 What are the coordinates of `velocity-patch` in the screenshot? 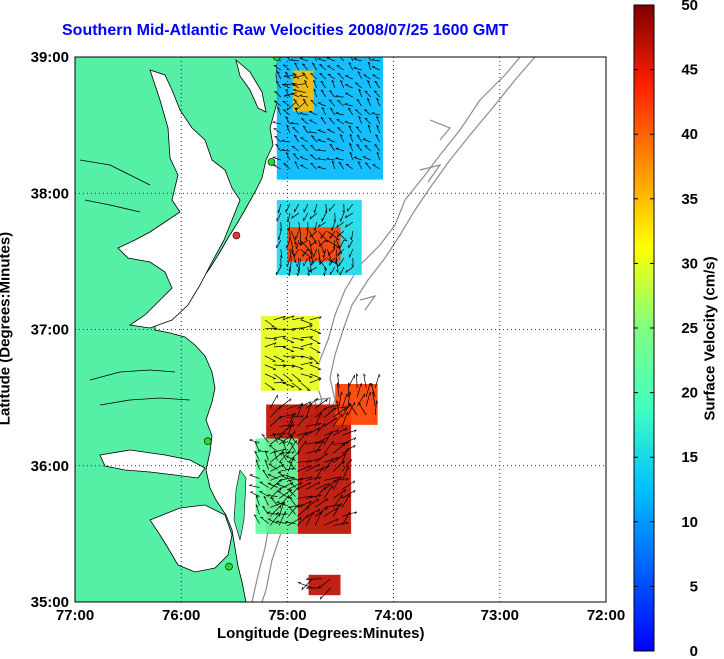 It's located at (324, 585).